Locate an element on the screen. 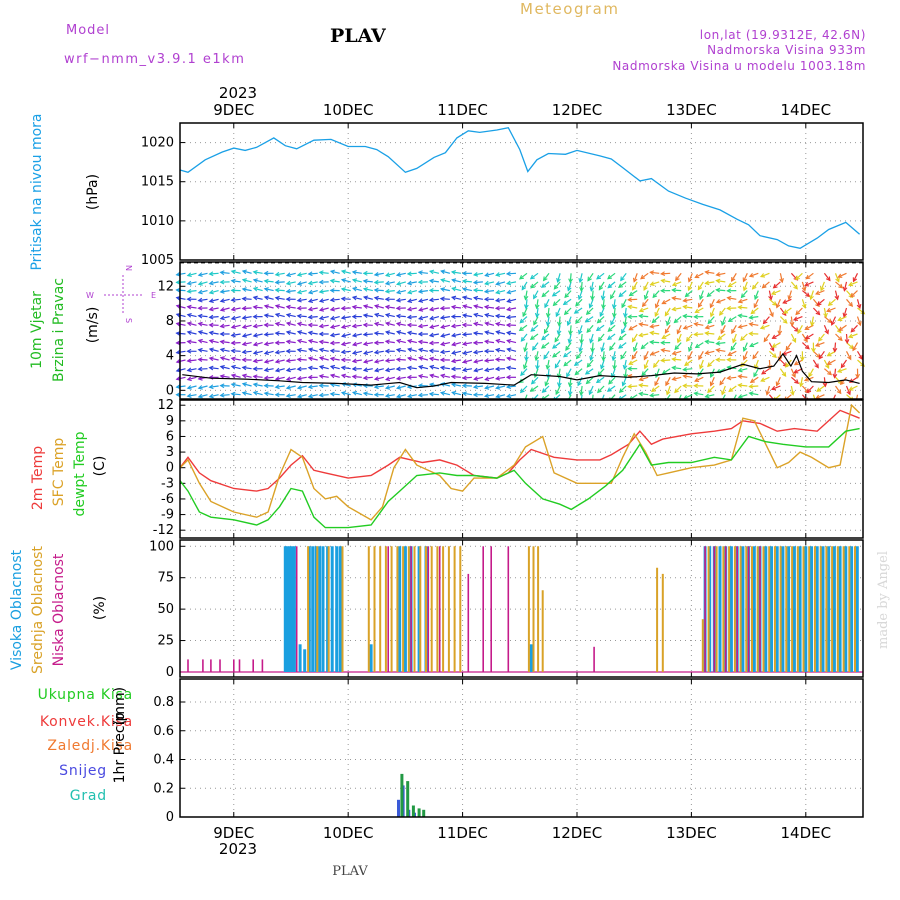  footer-station: PLAV is located at coordinates (350, 871).